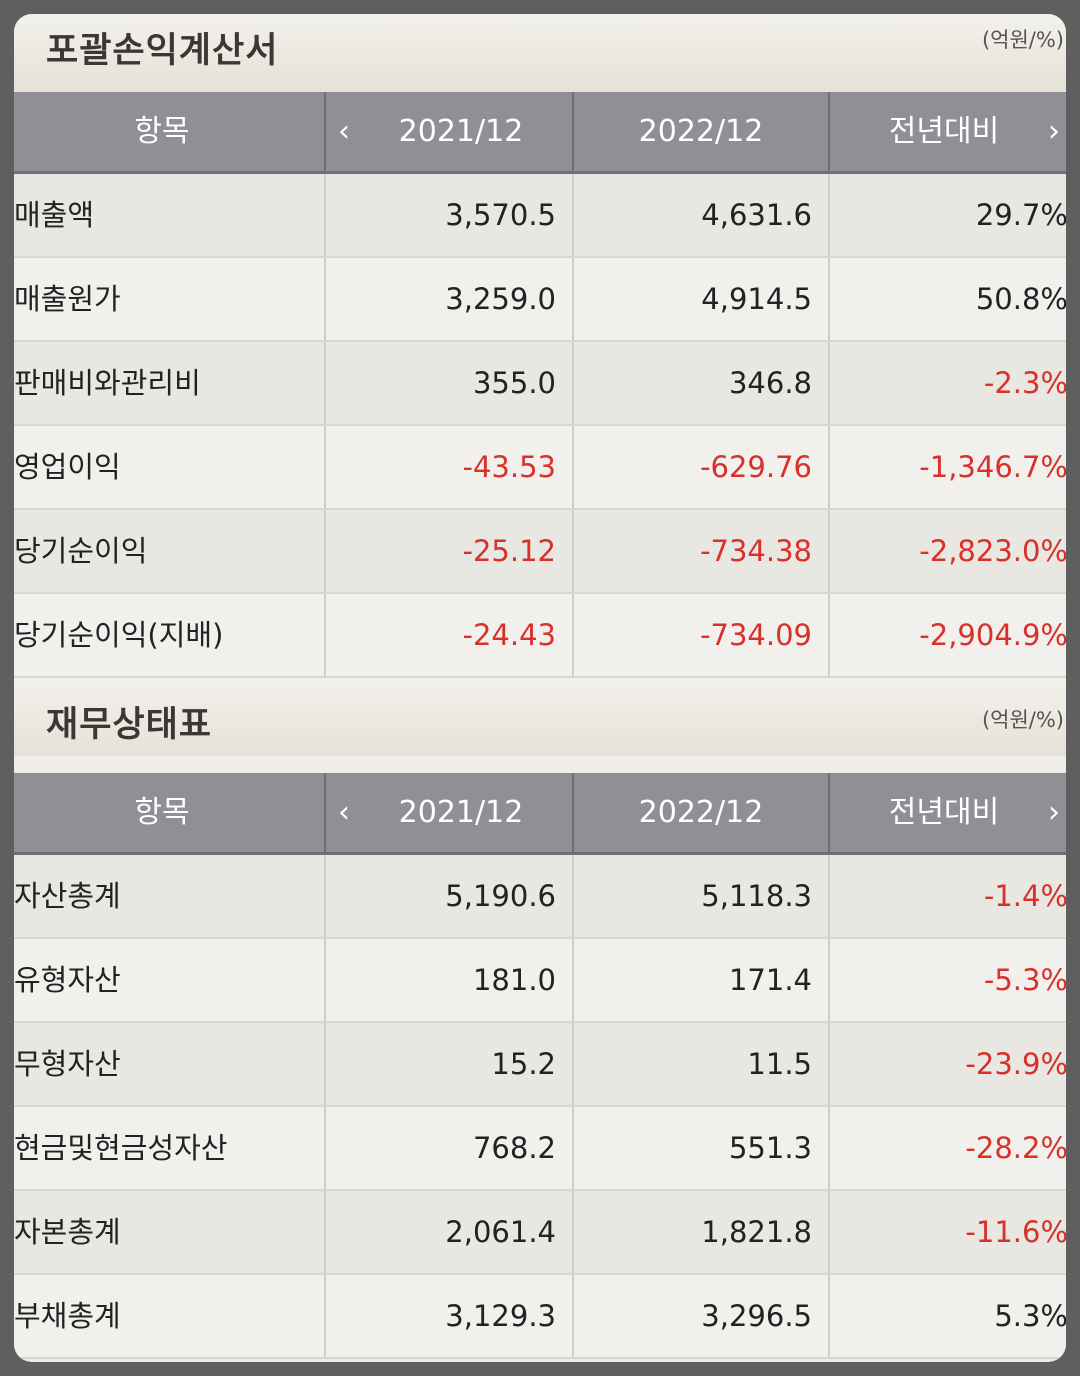  Describe the element at coordinates (947, 551) in the screenshot. I see `value-yoy: -2,823.0%` at that location.